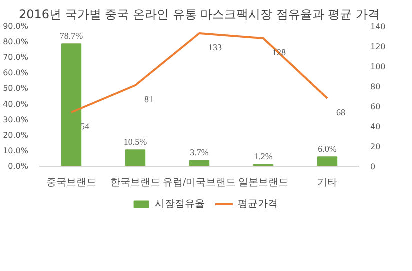 This screenshot has width=412, height=271. Describe the element at coordinates (375, 107) in the screenshot. I see `y2-tick-label: 60` at that location.